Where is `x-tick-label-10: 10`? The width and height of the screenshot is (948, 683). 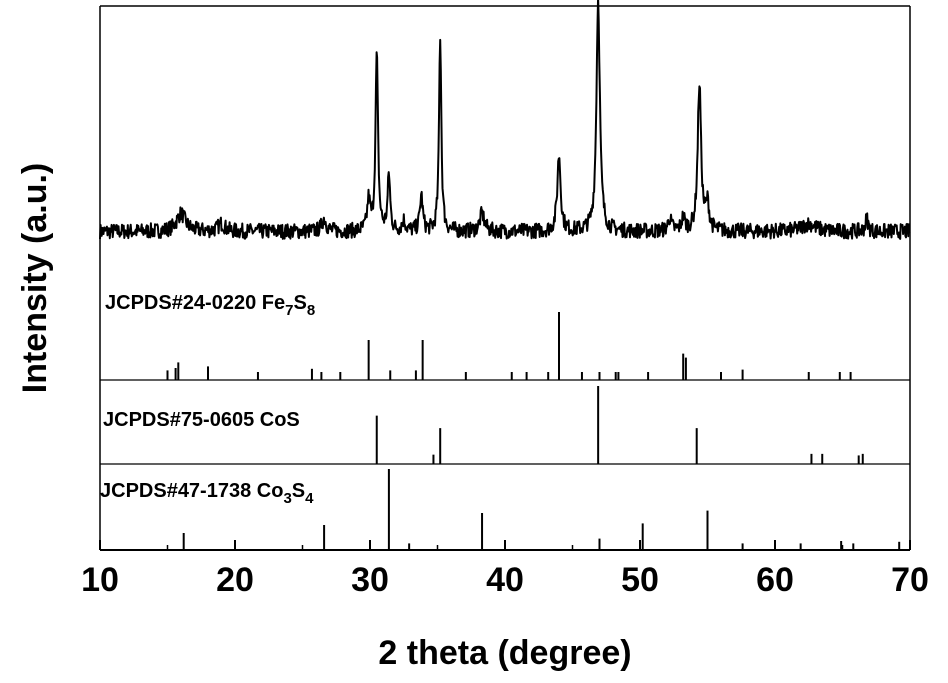
x-tick-label-10: 10 is located at coordinates (100, 580).